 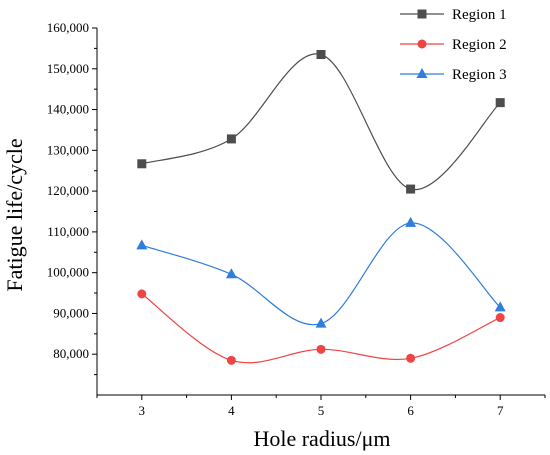 What do you see at coordinates (14, 214) in the screenshot?
I see `y-axis-title: Fatigue life/cycle` at bounding box center [14, 214].